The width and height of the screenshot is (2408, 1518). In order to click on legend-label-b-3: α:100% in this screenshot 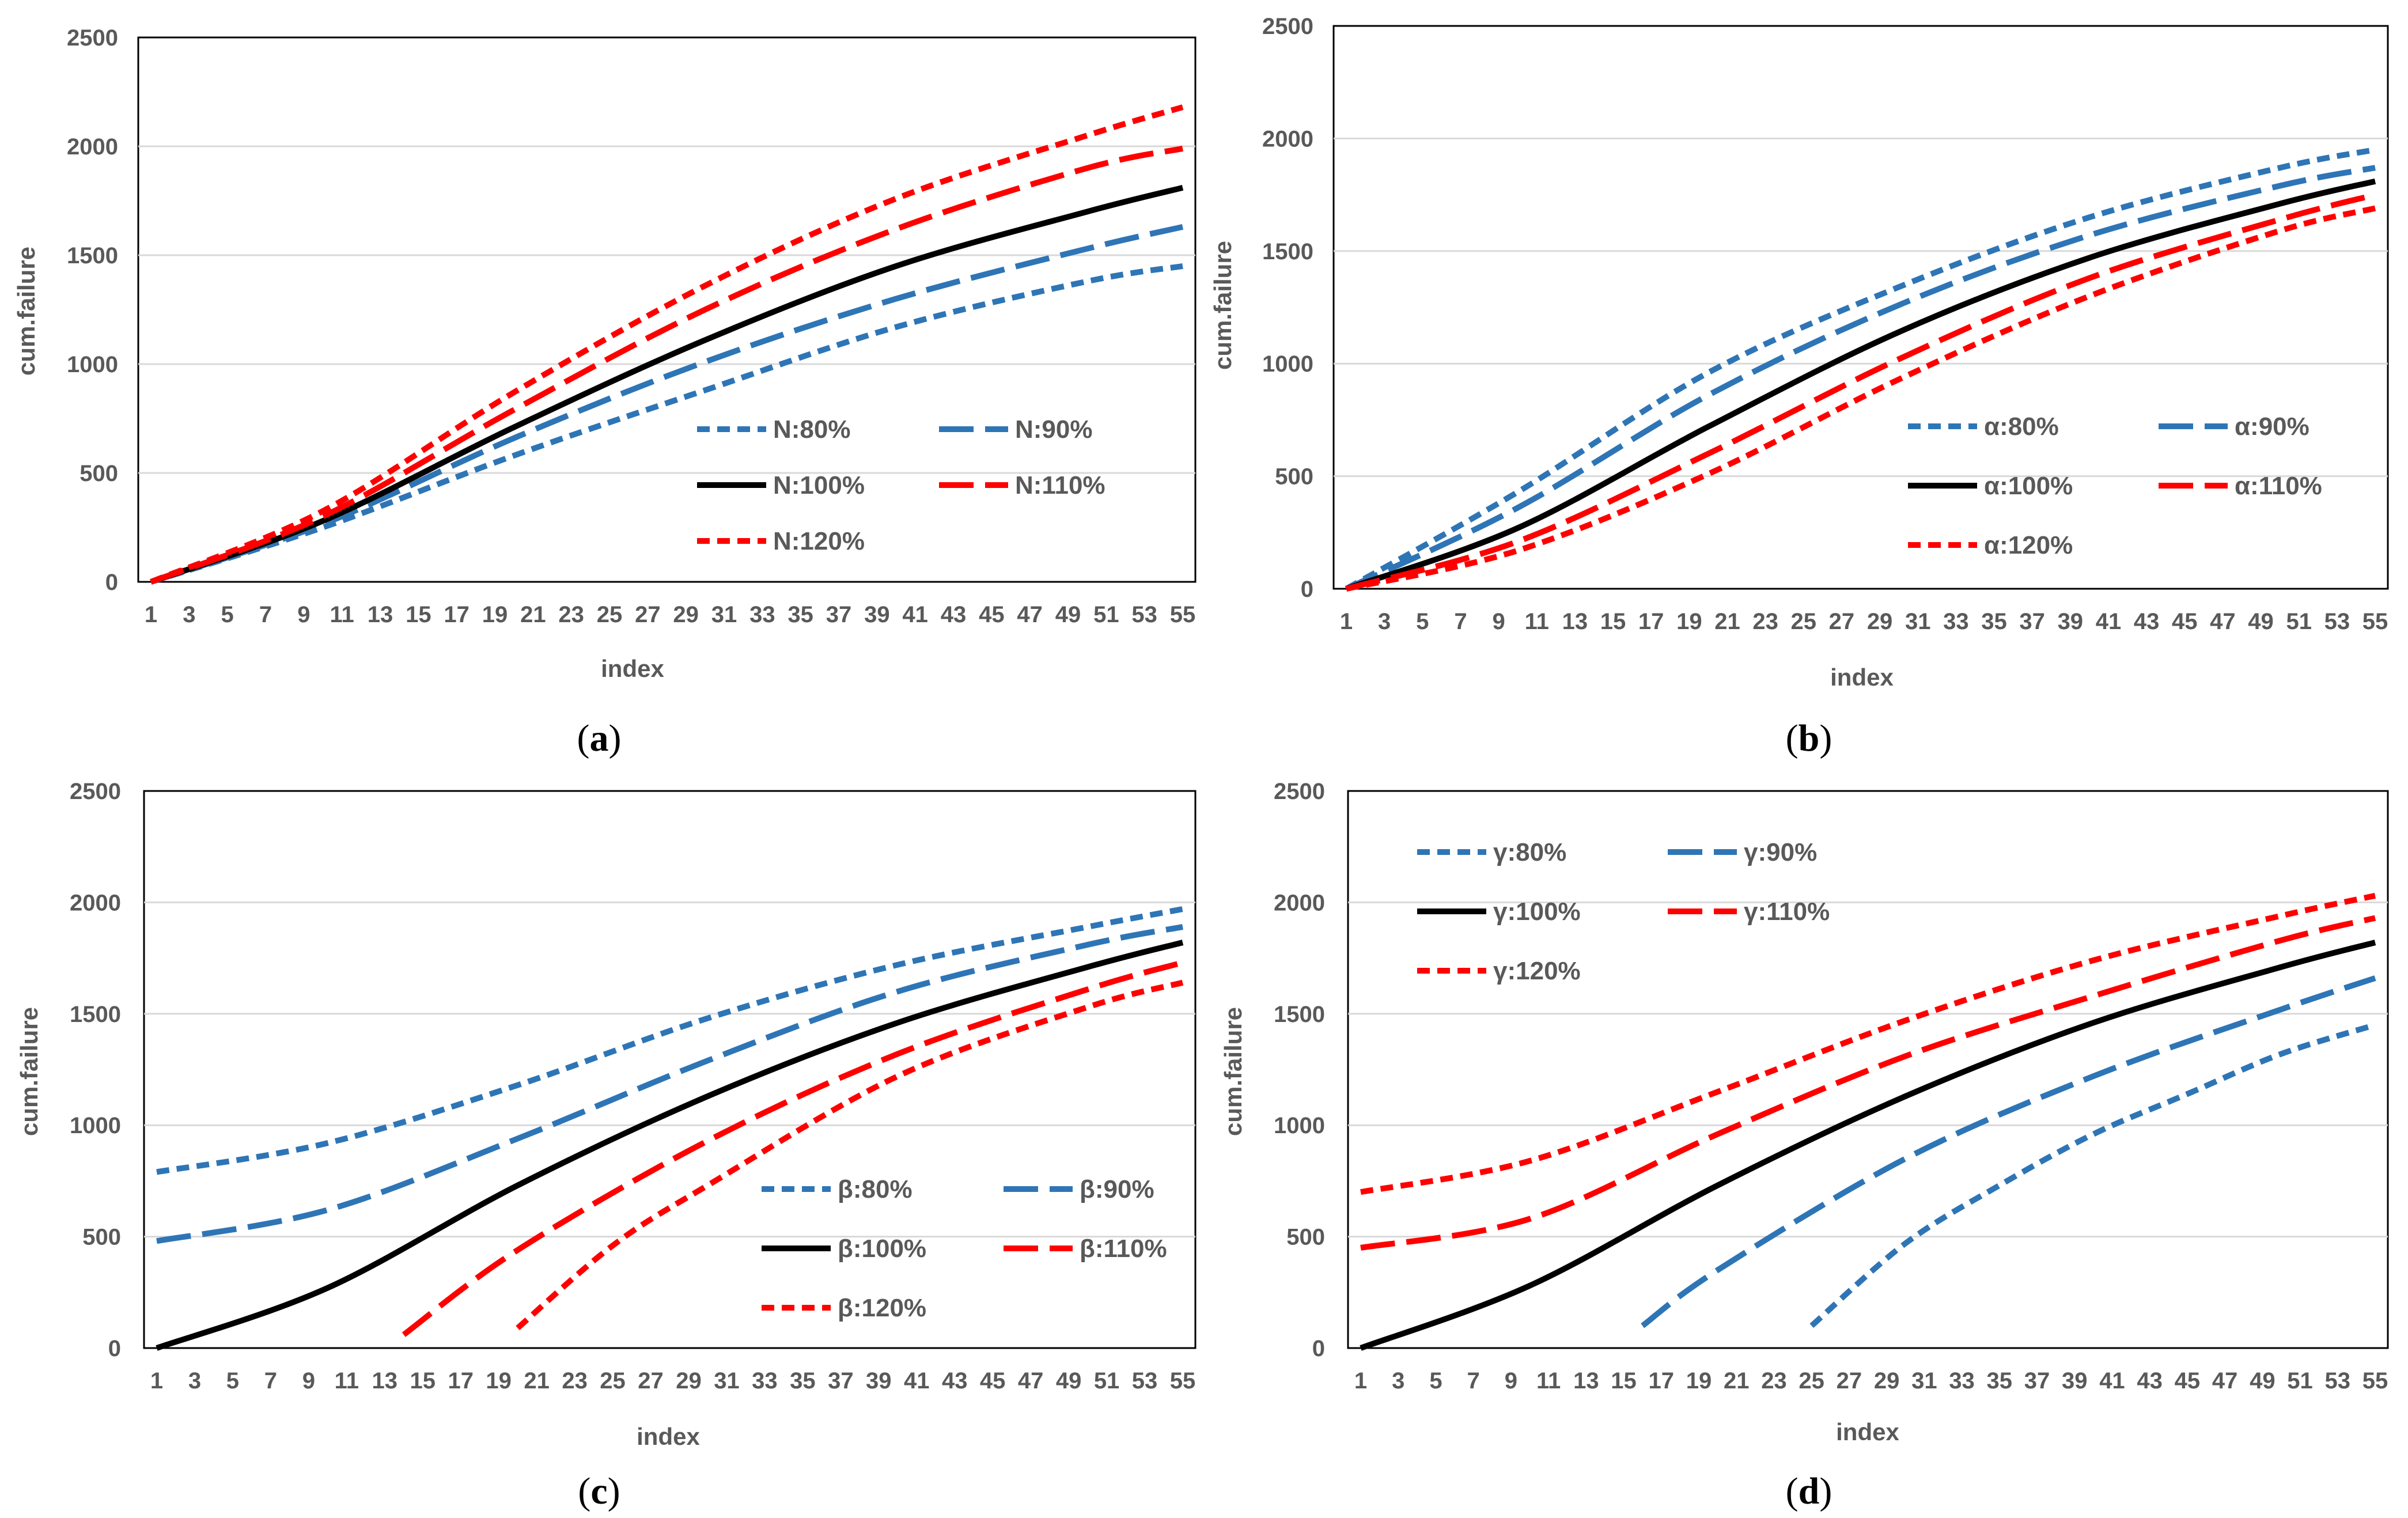, I will do `click(2028, 486)`.